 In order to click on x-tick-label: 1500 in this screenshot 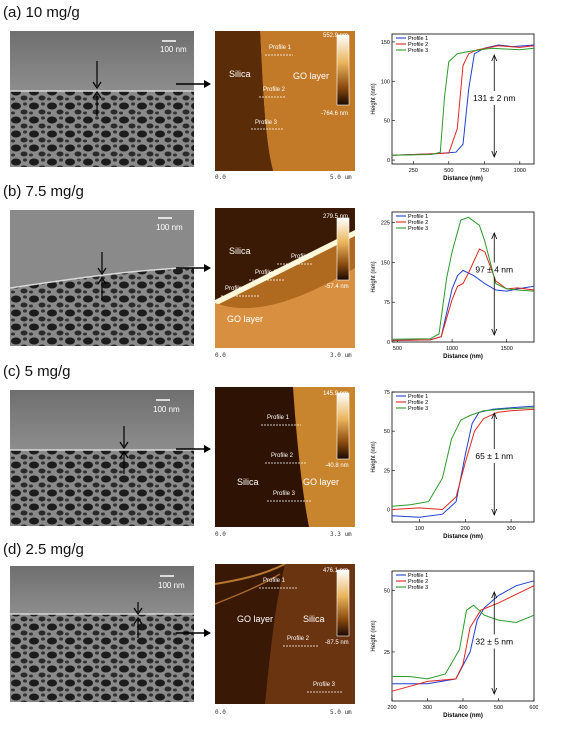, I will do `click(507, 349)`.